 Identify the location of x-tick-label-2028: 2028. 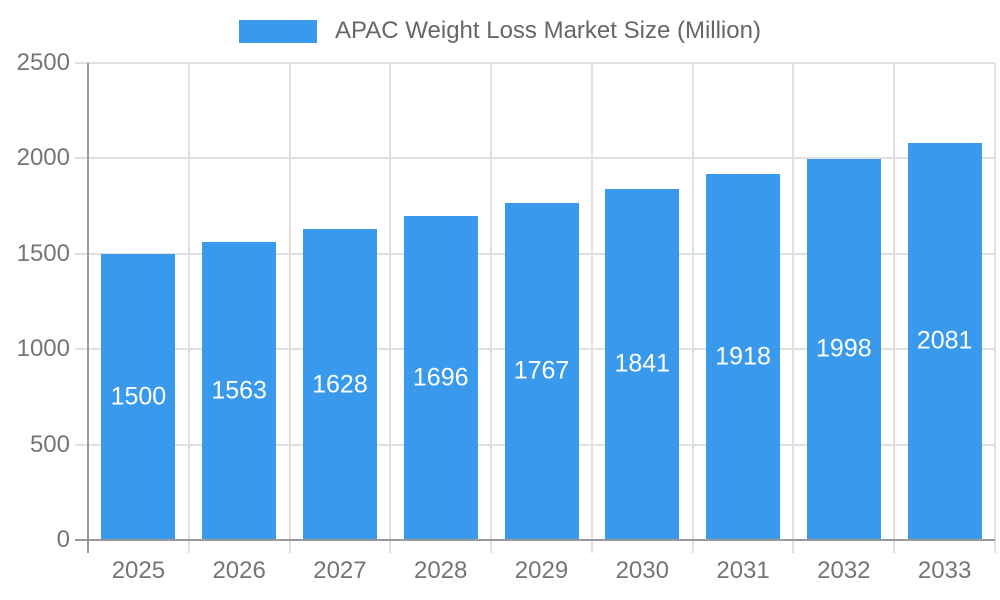
(441, 570).